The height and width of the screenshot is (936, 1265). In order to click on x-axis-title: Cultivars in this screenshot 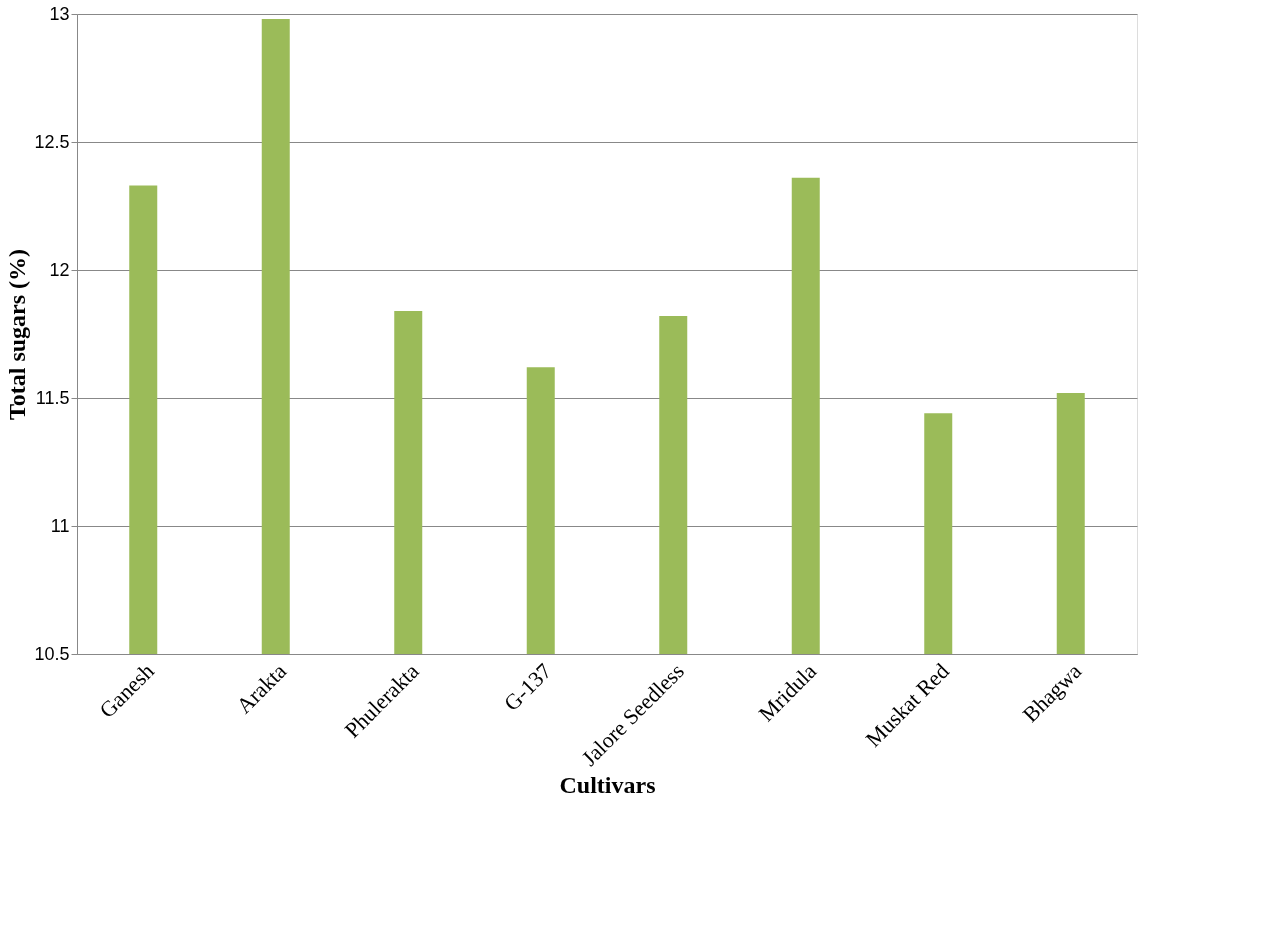, I will do `click(607, 784)`.